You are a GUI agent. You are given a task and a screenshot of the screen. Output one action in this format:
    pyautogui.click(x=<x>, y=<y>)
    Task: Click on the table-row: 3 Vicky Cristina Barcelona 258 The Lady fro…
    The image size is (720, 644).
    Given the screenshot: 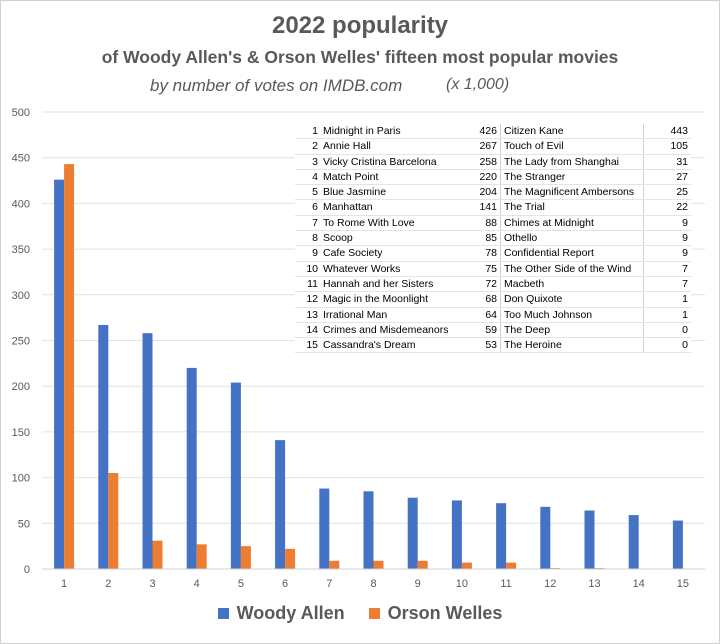 What is the action you would take?
    pyautogui.click(x=493, y=162)
    